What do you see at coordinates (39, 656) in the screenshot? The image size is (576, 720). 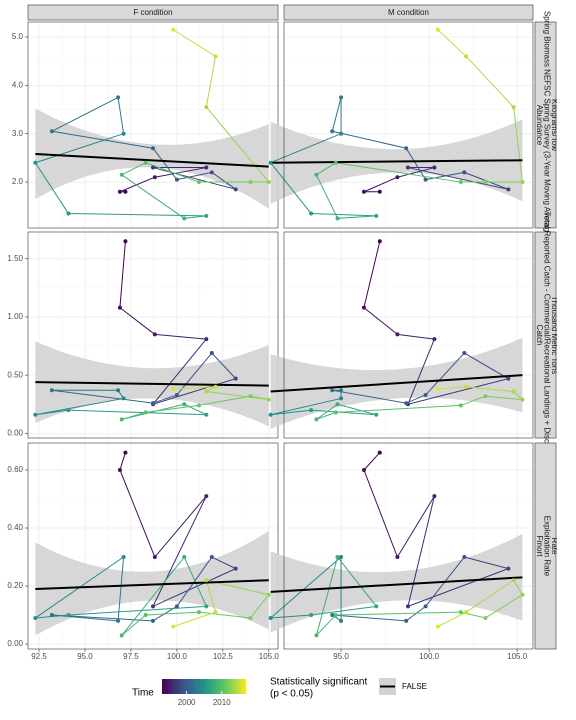 I see `x-tick-label: 92.5` at bounding box center [39, 656].